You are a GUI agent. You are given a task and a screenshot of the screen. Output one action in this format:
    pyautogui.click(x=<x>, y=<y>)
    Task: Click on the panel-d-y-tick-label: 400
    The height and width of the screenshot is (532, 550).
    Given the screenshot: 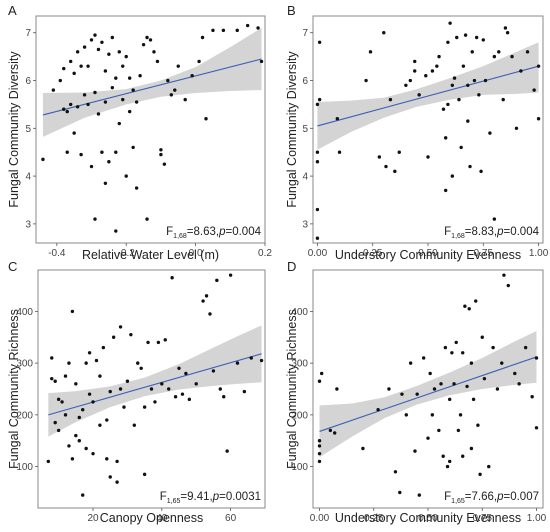 What is the action you would take?
    pyautogui.click(x=299, y=312)
    